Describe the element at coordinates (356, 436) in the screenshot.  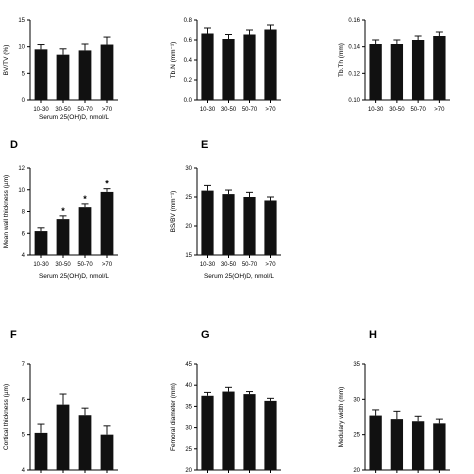
I see `chart-8-ytick-label: 25` at that location.